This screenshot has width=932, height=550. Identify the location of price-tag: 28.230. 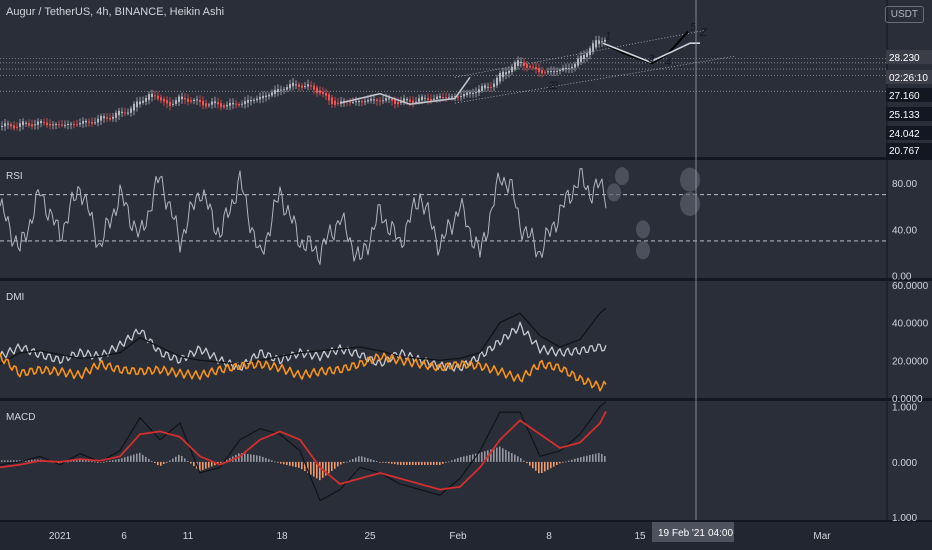
(904, 58).